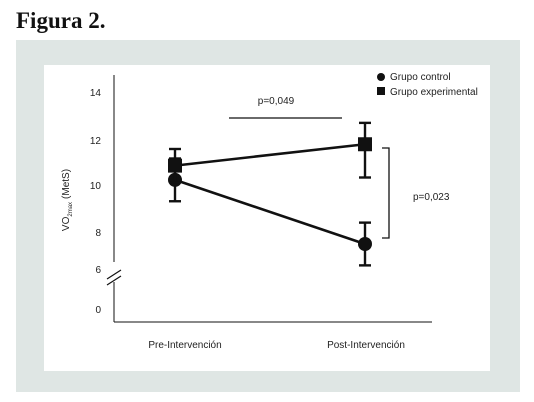 This screenshot has height=402, width=534. What do you see at coordinates (96, 141) in the screenshot?
I see `y-tick-12: 12` at bounding box center [96, 141].